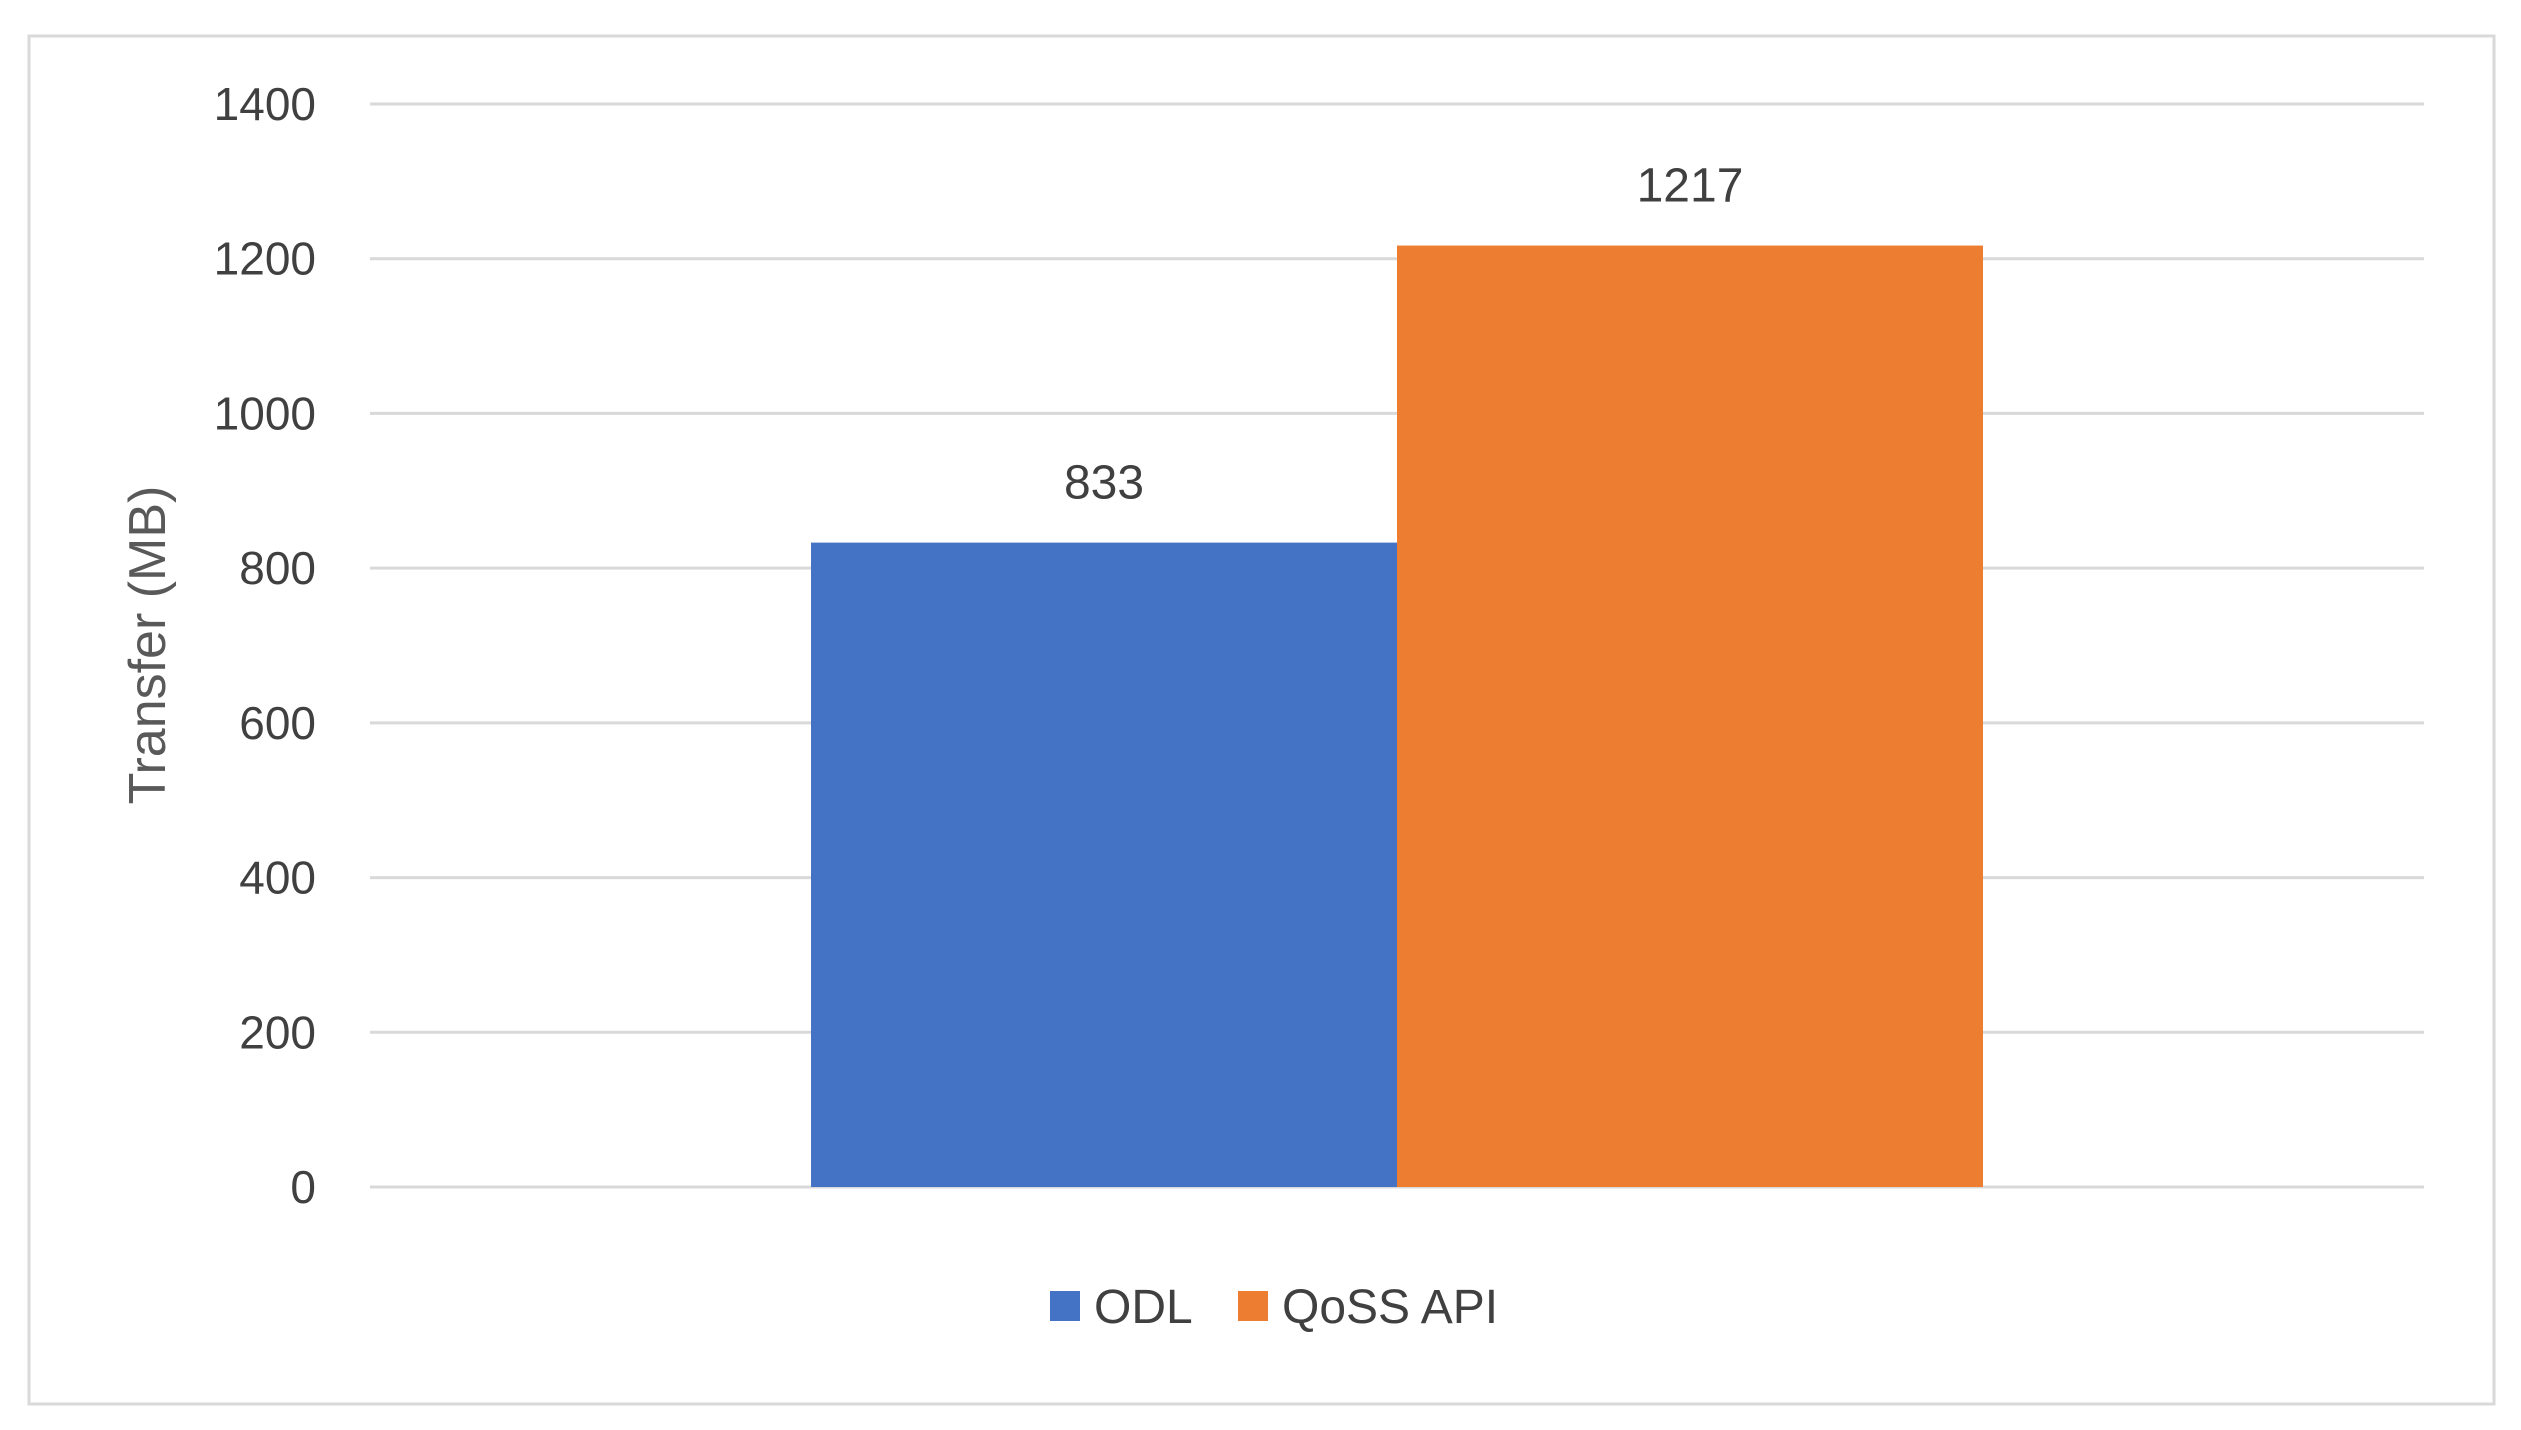 This screenshot has height=1430, width=2521. I want to click on y-tick-label: 600, so click(277, 723).